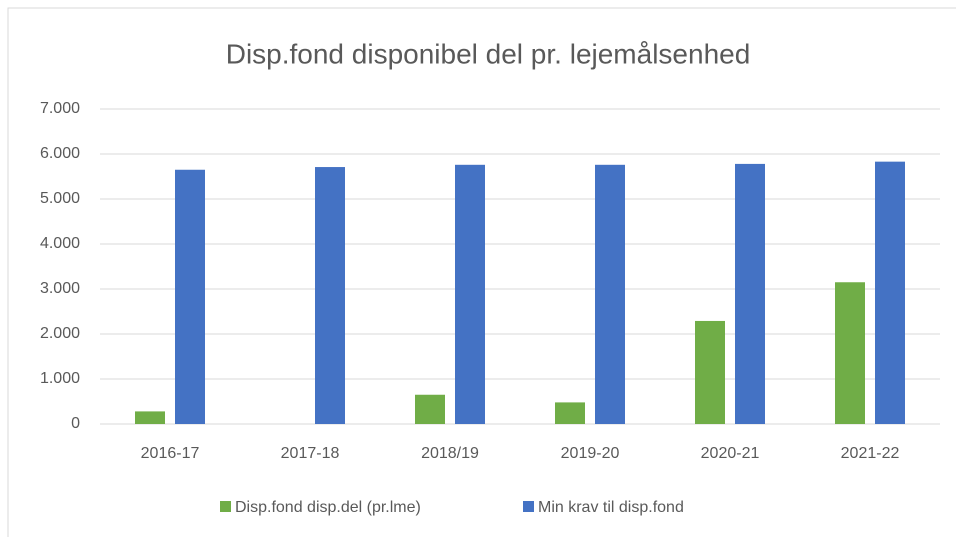 Image resolution: width=956 pixels, height=537 pixels. I want to click on legend-label: Min krav til disp.fond, so click(611, 507).